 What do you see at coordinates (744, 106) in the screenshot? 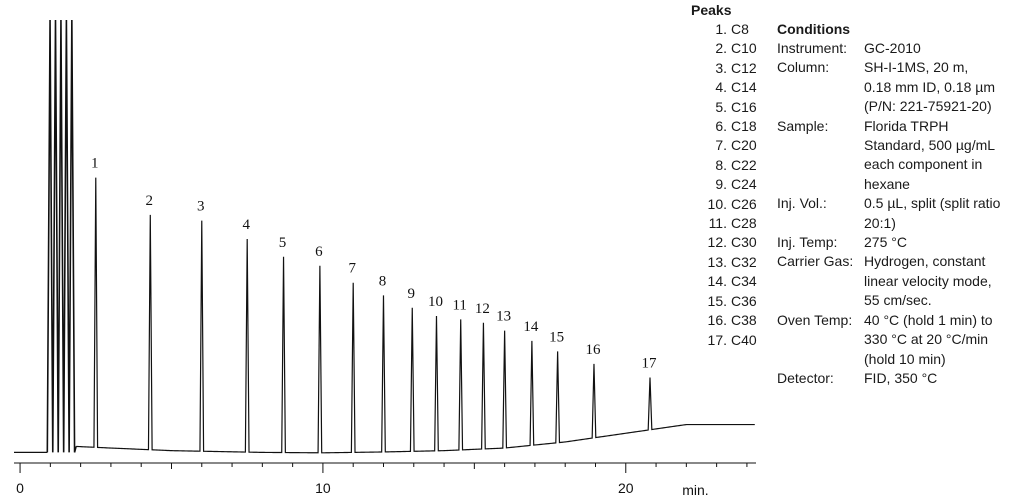
I see `peak-legend-compound: C16` at bounding box center [744, 106].